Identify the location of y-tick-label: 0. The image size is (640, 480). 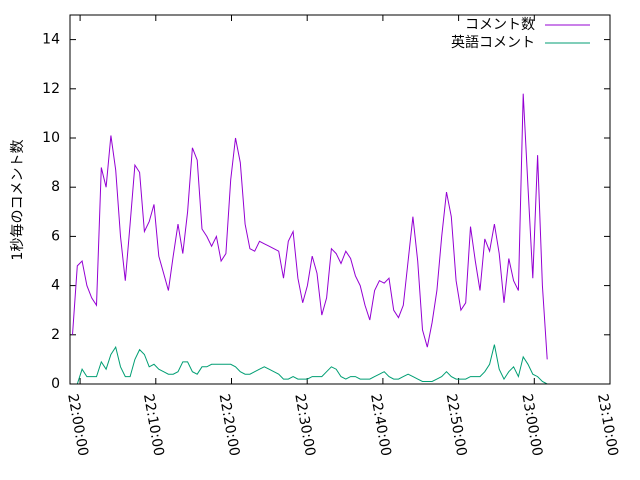
(55, 384).